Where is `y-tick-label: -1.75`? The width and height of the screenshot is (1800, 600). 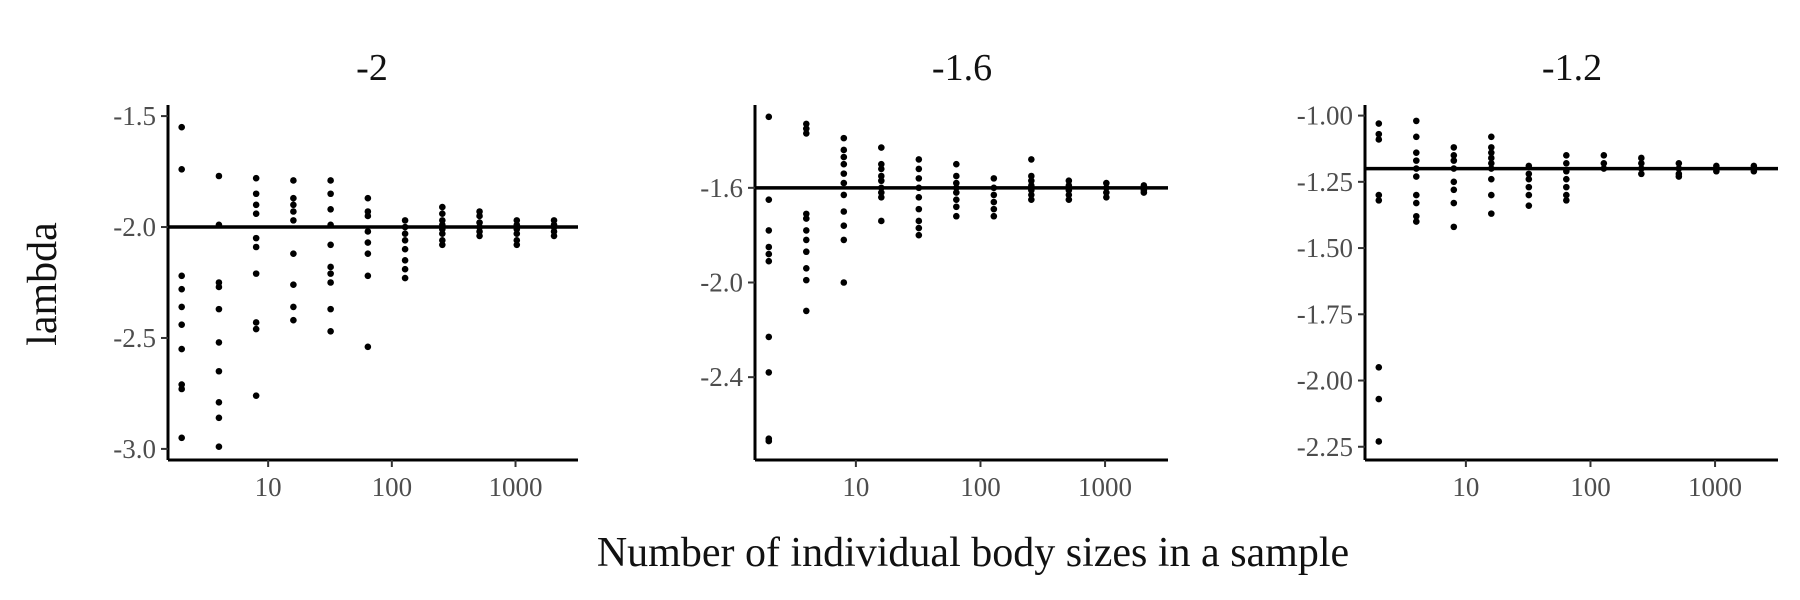
y-tick-label: -1.75 is located at coordinates (1325, 314).